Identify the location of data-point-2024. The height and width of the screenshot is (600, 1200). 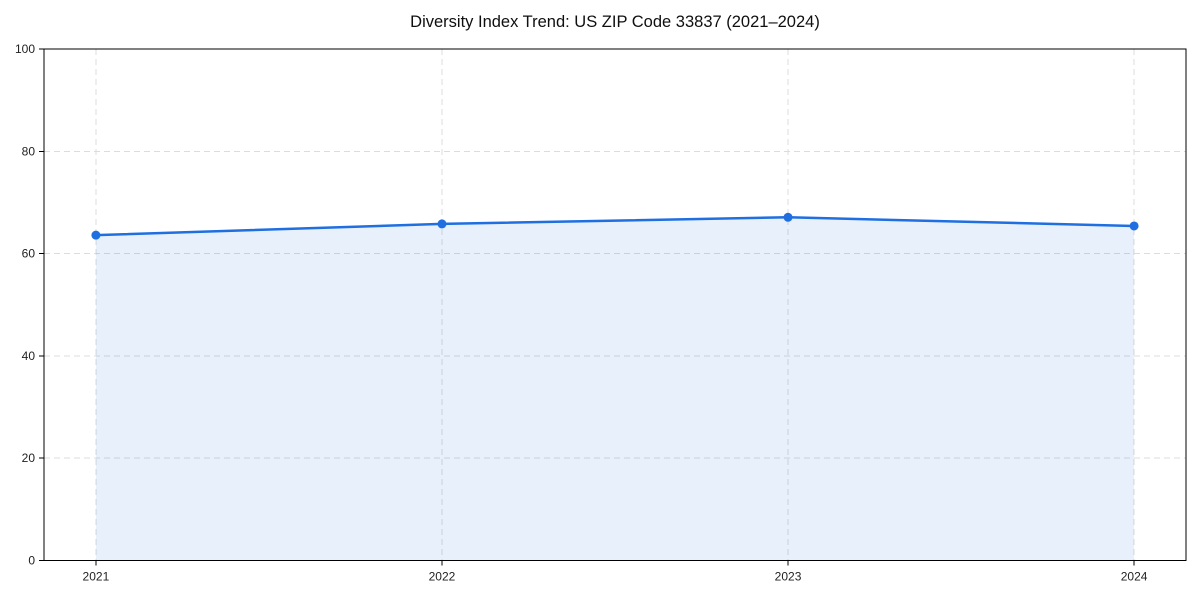
(1134, 226).